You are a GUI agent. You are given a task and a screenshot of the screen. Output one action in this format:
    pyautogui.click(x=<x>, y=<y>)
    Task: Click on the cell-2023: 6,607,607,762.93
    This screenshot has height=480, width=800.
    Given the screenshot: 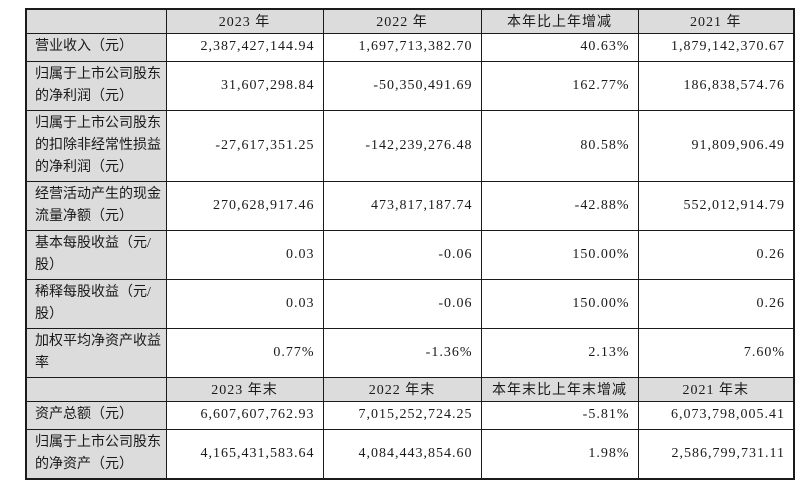 What is the action you would take?
    pyautogui.click(x=244, y=415)
    